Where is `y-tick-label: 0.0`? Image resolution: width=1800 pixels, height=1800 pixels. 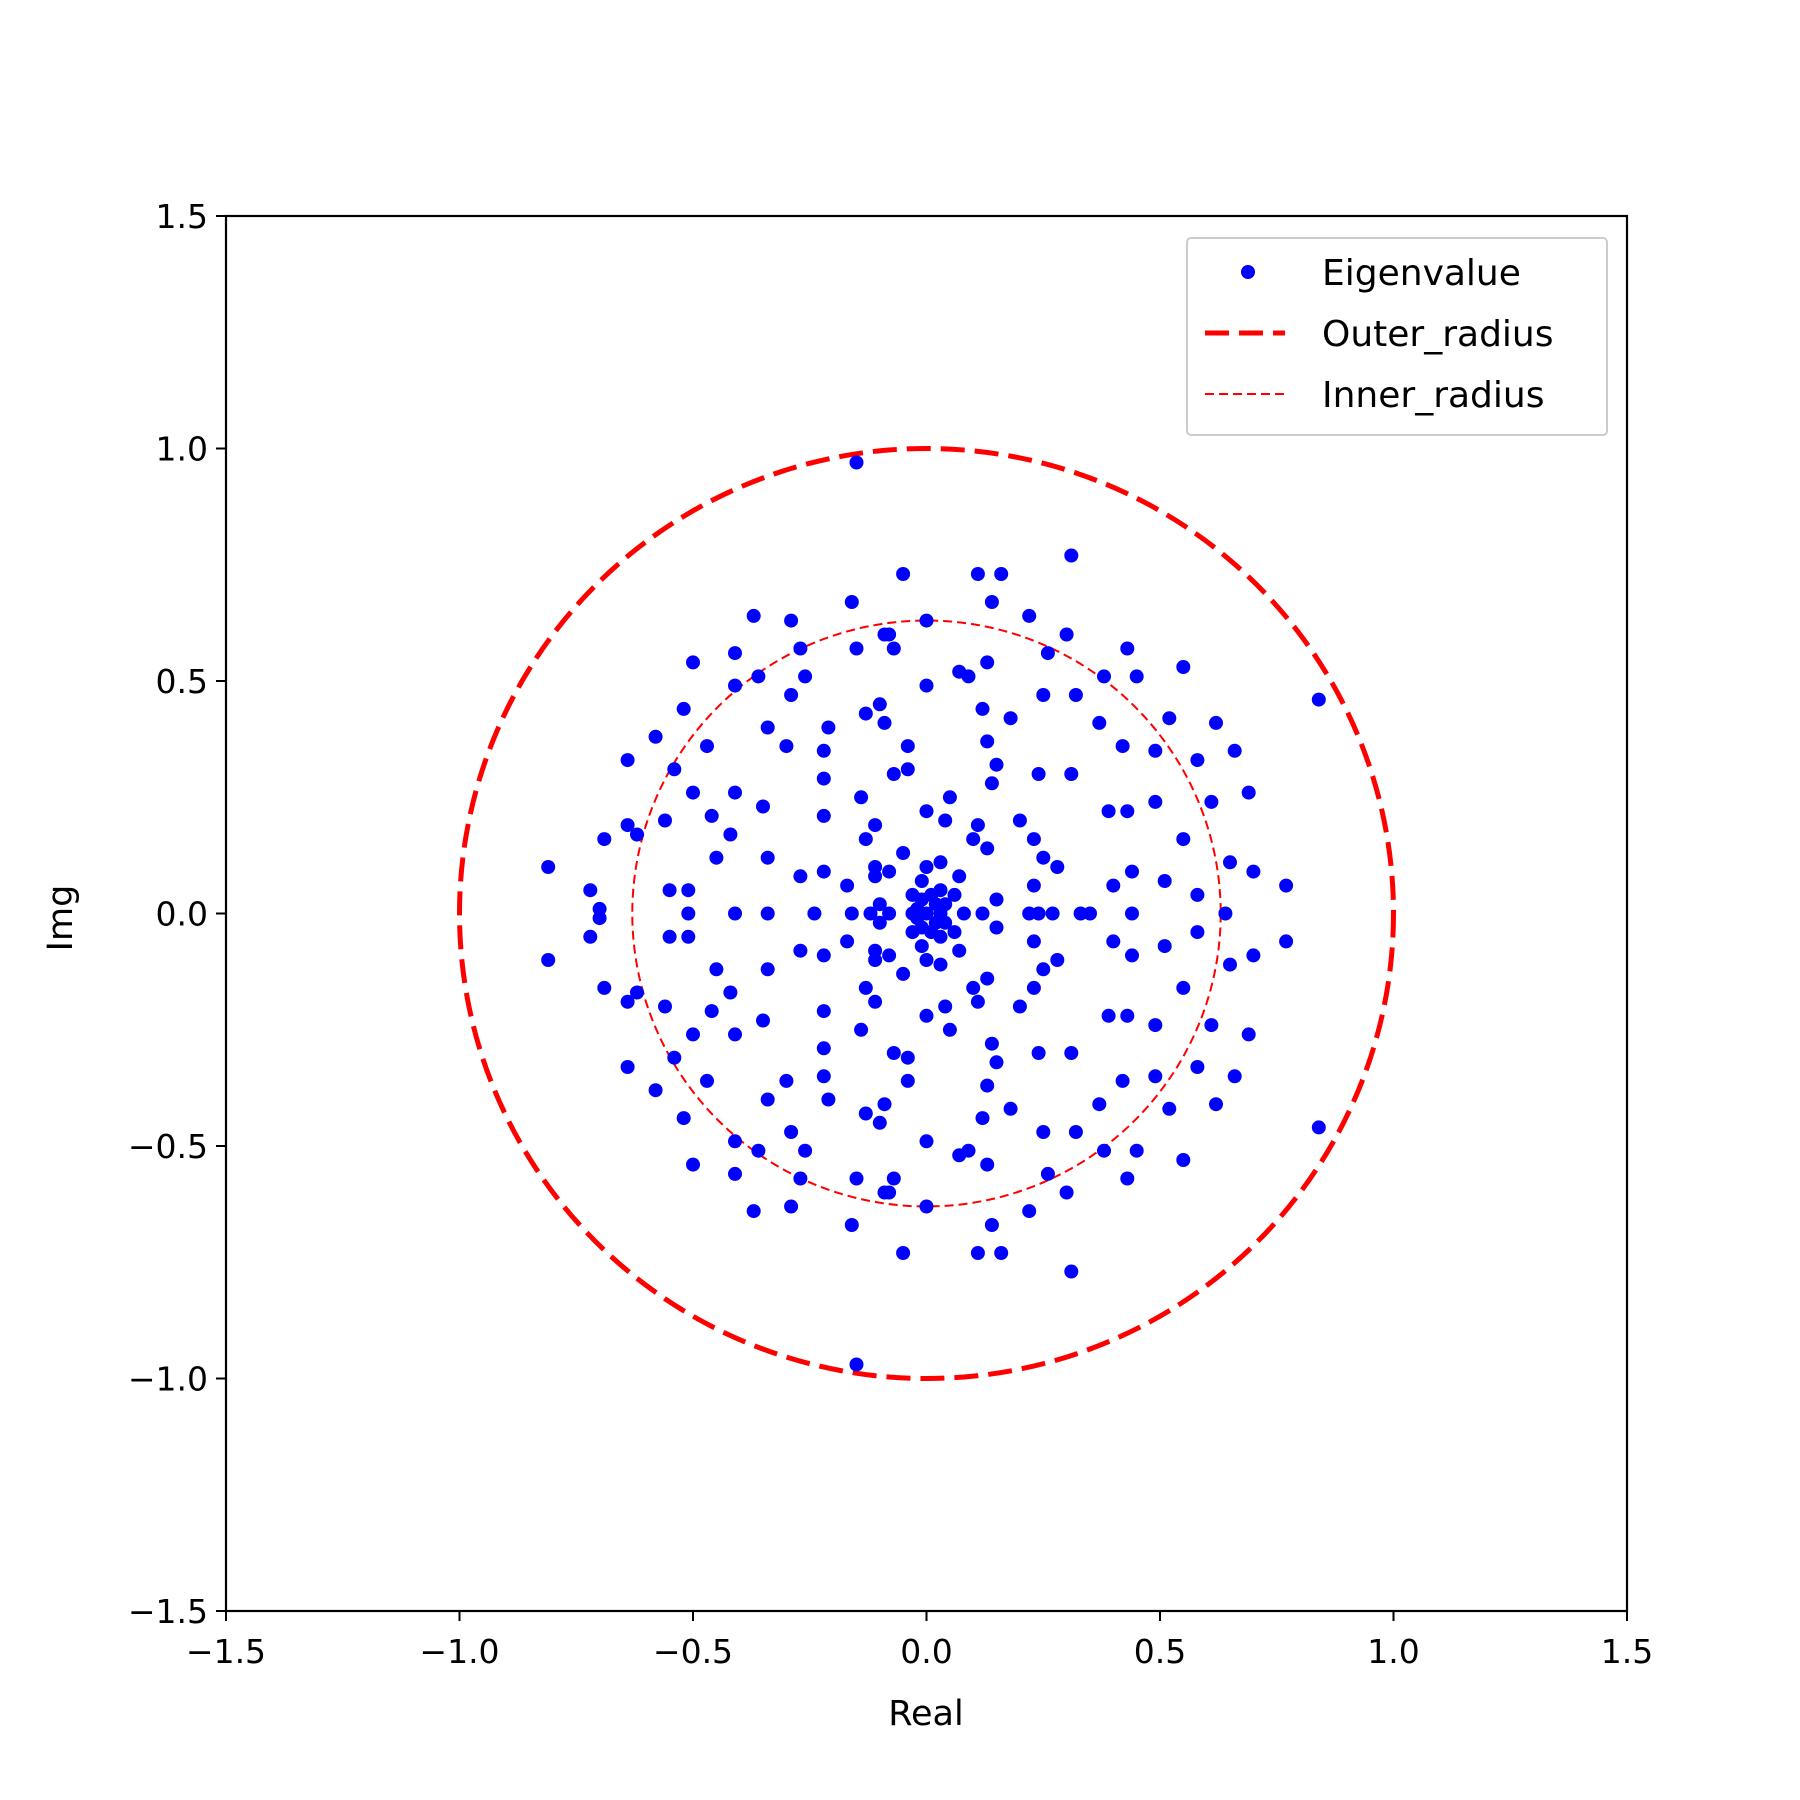
y-tick-label: 0.0 is located at coordinates (182, 914).